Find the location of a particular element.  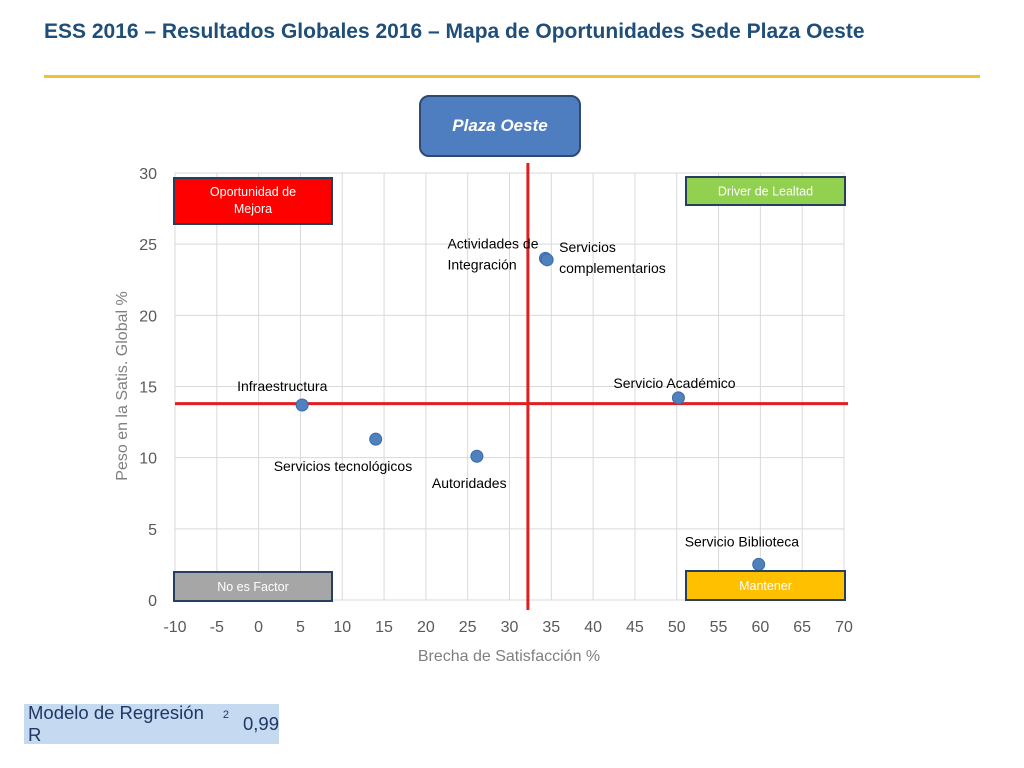

y-tick-label: 10 is located at coordinates (148, 459).